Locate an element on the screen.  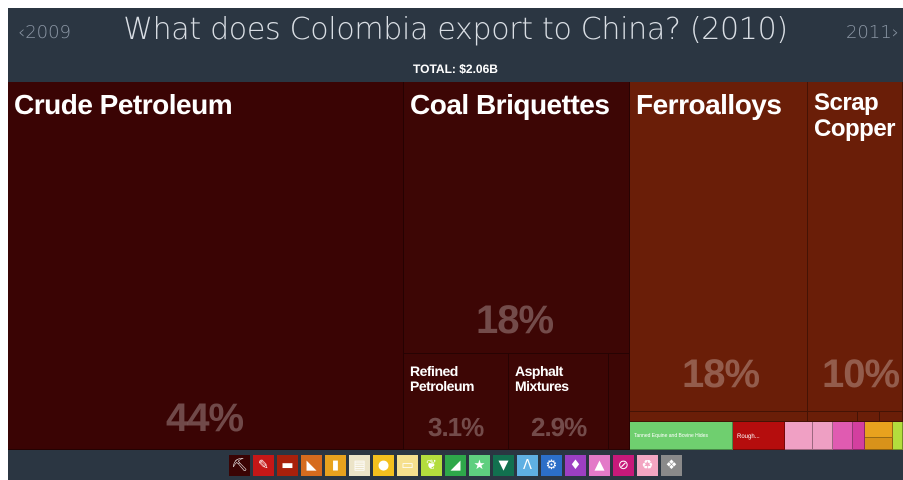
flask-icon: ▲ is located at coordinates (599, 465).